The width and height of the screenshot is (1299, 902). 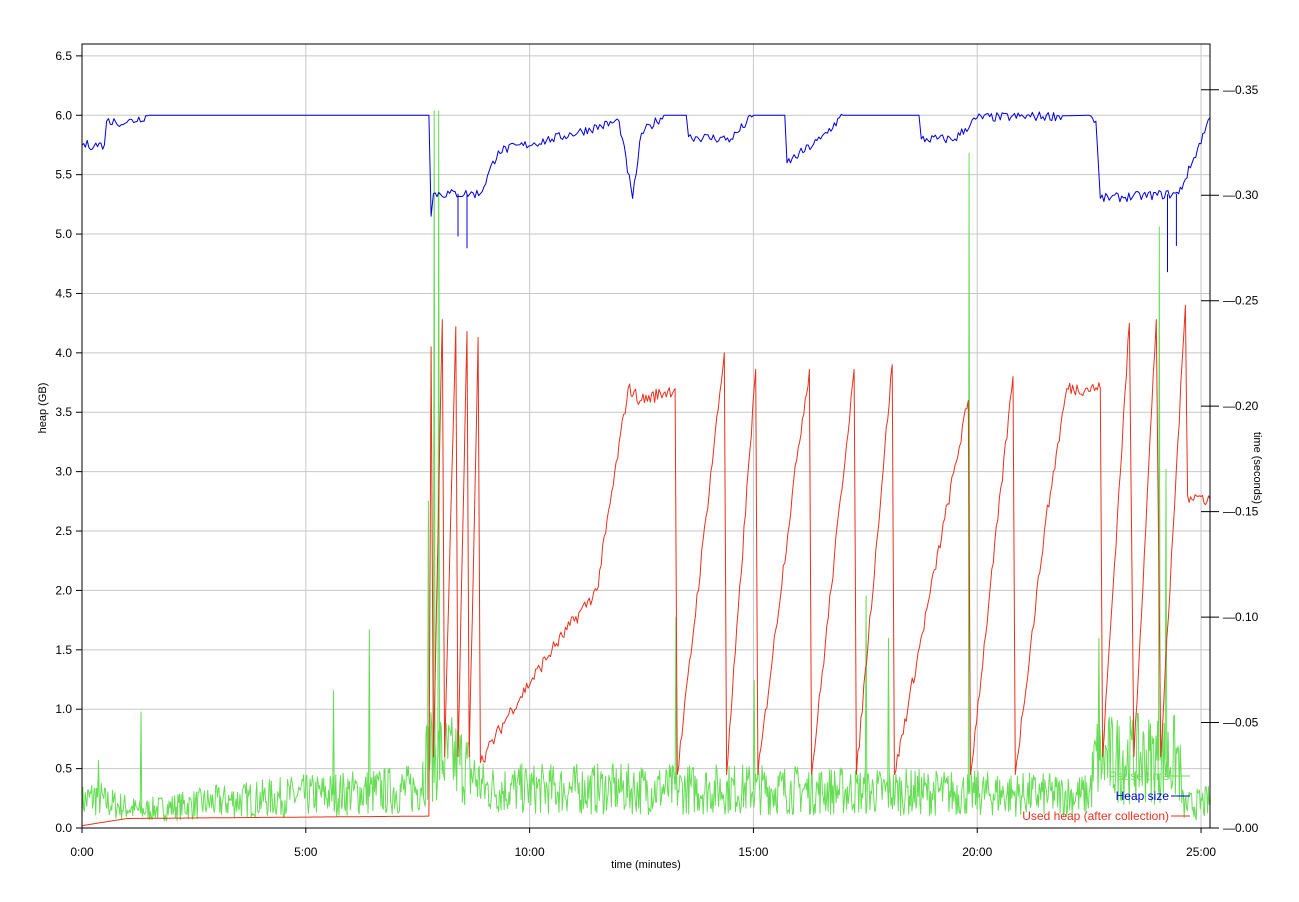 I want to click on legend-label: Used heap (after collection), so click(x=1095, y=816).